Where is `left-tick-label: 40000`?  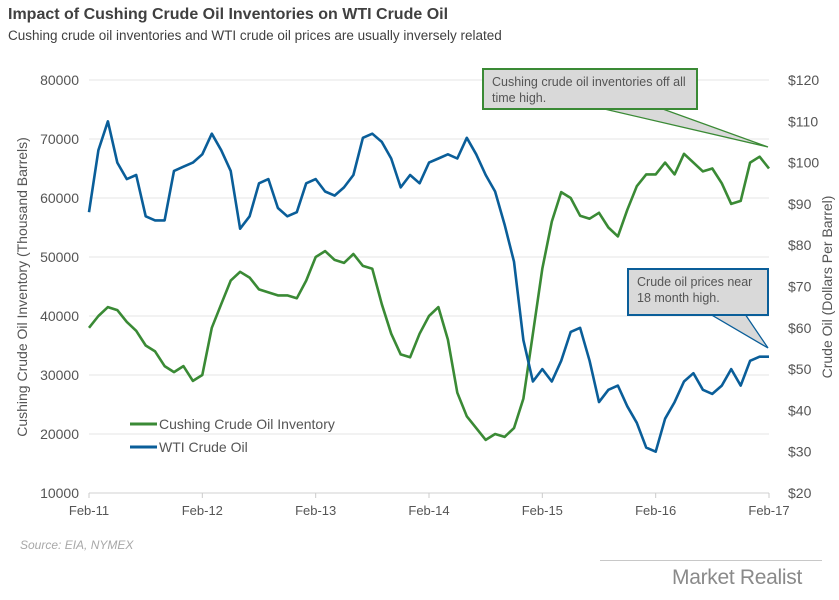
left-tick-label: 40000 is located at coordinates (59, 316).